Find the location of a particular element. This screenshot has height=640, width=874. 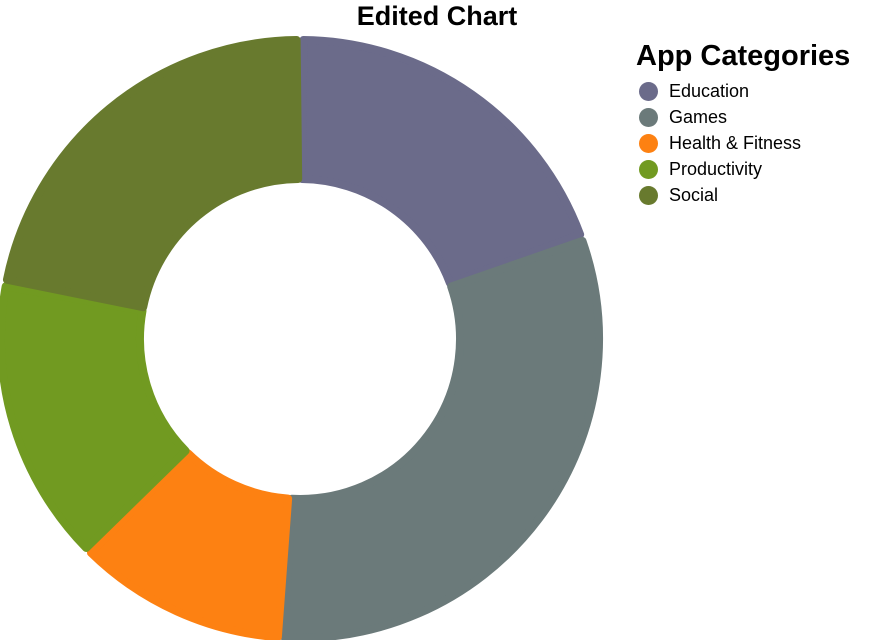

legend-item-health-fitness: Health & Fitness is located at coordinates (754, 143).